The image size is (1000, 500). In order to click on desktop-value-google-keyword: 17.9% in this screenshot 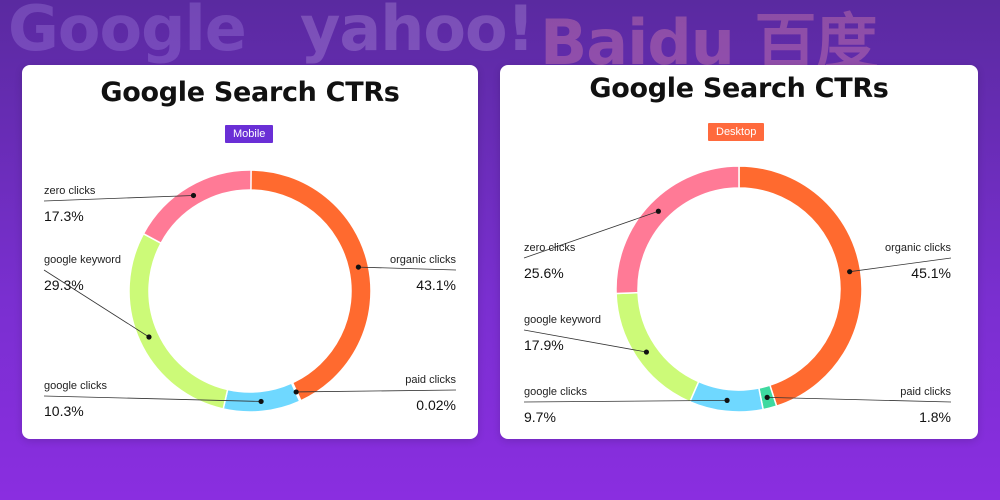, I will do `click(544, 345)`.